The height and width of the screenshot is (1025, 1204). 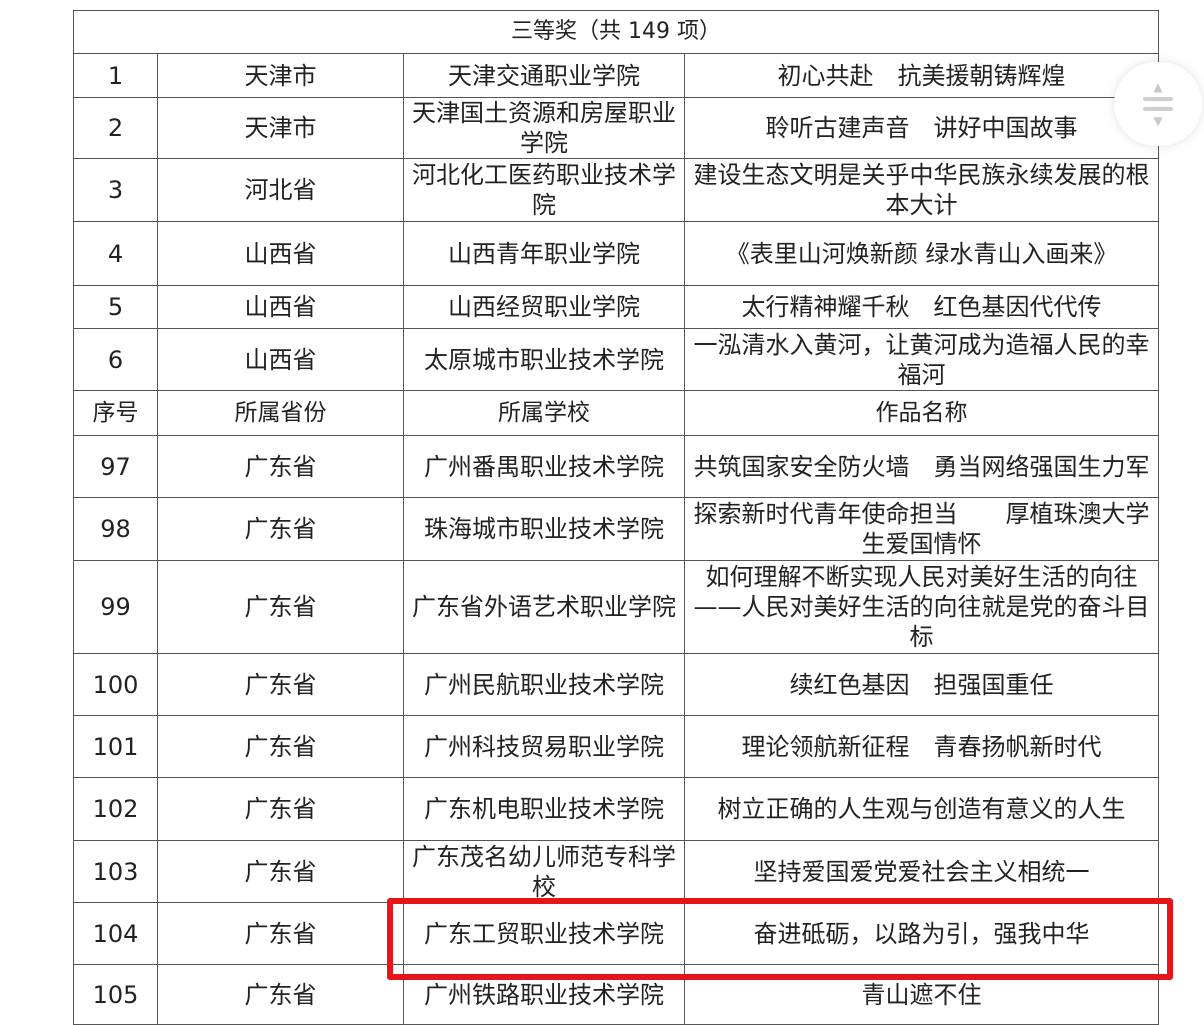 I want to click on cell-work: 如何理解不断实现人民对美好生活的向往——人民对美好生活的向往就是党的奋斗目标, so click(x=921, y=607).